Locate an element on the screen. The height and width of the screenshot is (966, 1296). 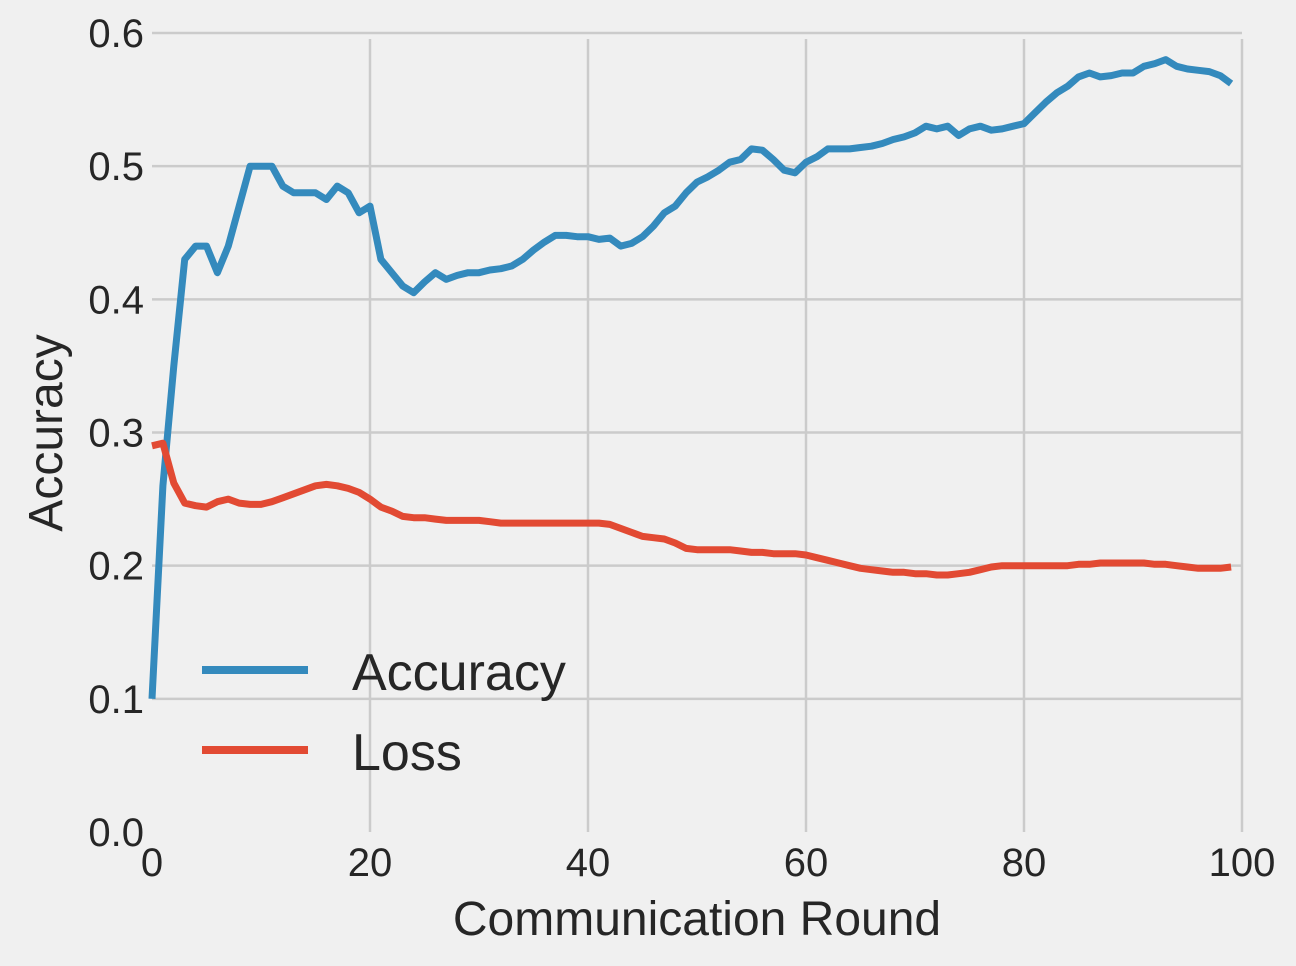
y-tick-label: 0.5 is located at coordinates (116, 167).